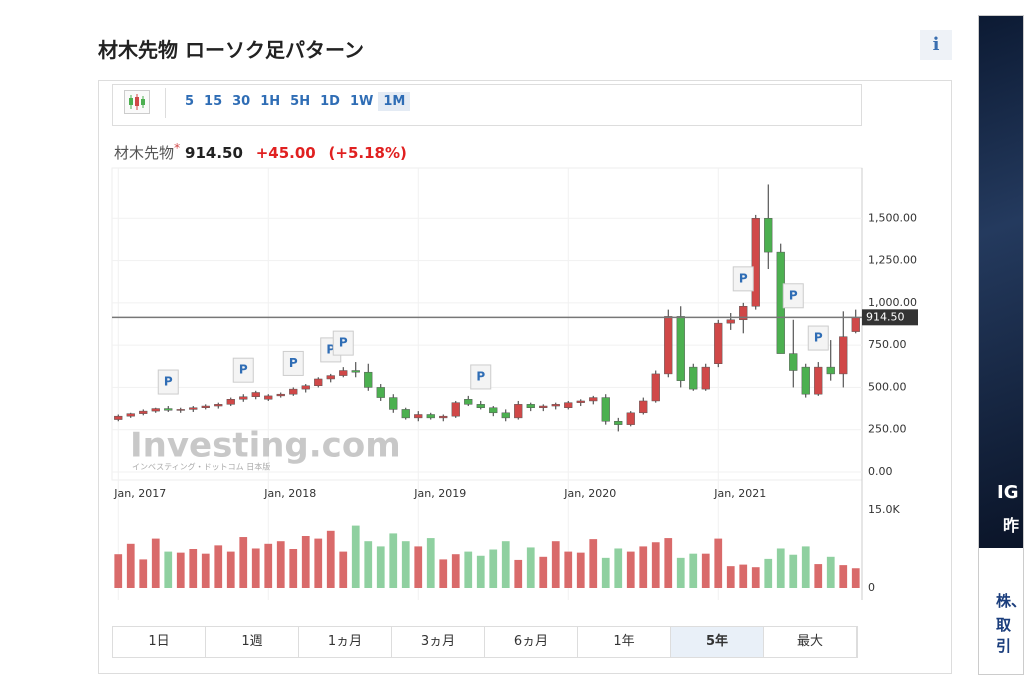  I want to click on watermark: Investing.com, so click(265, 446).